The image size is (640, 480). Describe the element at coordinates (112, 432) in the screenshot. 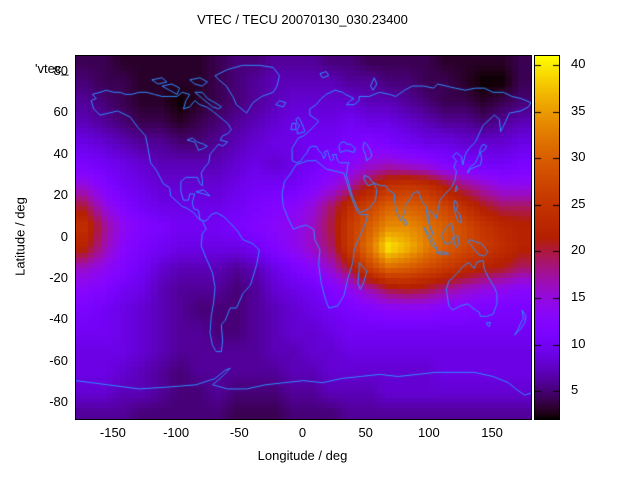

I see `x-tick-label: -150` at that location.